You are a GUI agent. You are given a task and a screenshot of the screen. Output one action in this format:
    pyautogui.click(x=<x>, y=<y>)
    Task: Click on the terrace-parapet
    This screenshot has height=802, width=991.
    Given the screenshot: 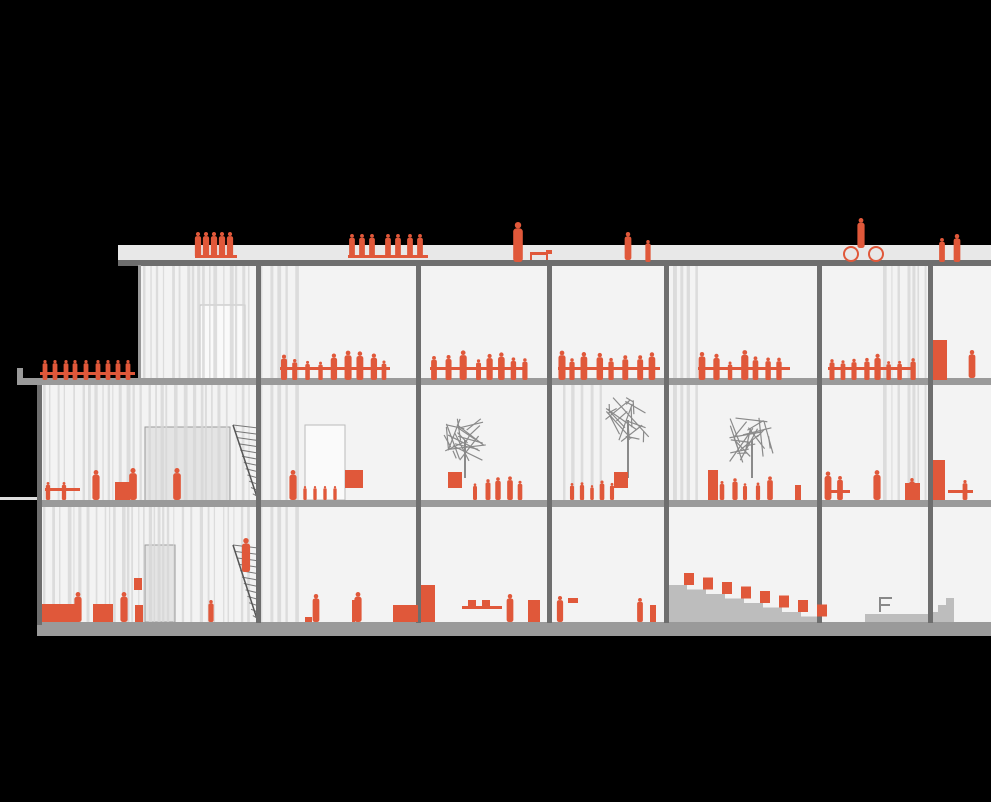 What is the action you would take?
    pyautogui.click(x=20, y=374)
    